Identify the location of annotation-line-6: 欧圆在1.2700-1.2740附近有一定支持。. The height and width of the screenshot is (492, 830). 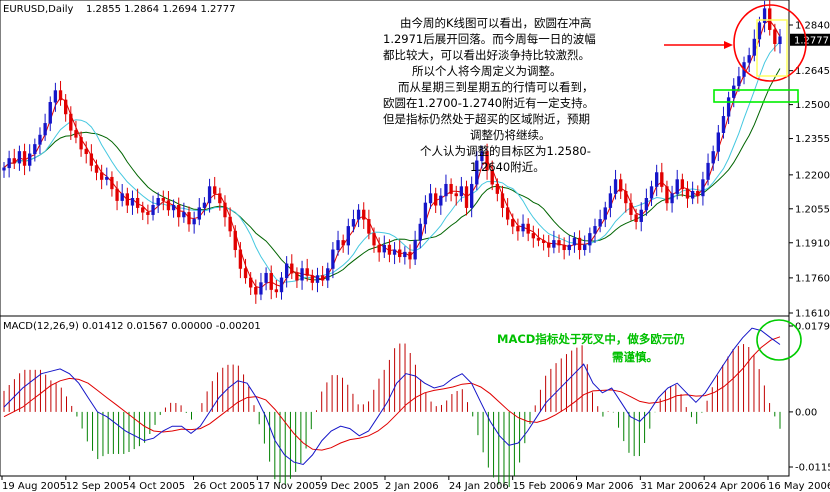
(488, 103).